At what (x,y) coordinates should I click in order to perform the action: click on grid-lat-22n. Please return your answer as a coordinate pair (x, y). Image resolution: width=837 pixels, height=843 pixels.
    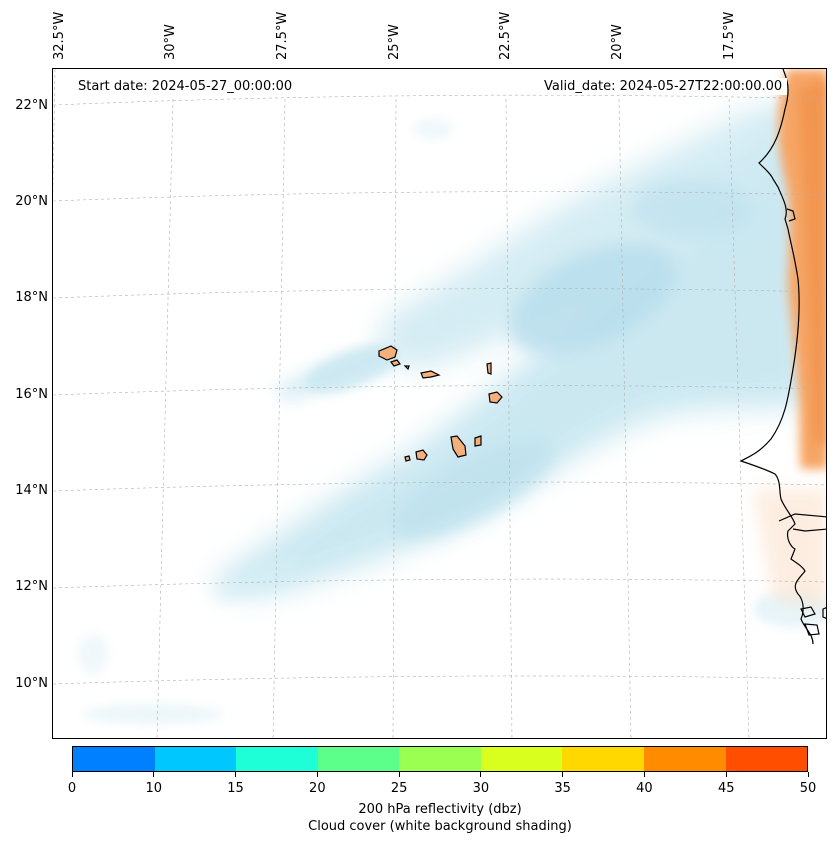
    Looking at the image, I should click on (439, 100).